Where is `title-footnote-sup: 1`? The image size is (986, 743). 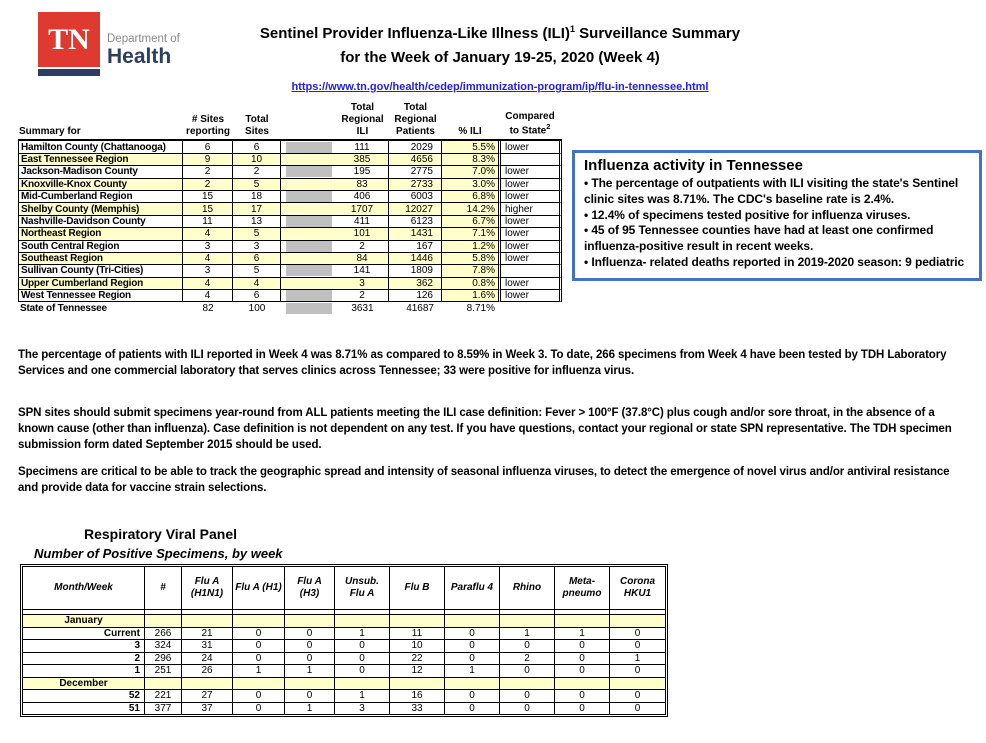
title-footnote-sup: 1 is located at coordinates (572, 29).